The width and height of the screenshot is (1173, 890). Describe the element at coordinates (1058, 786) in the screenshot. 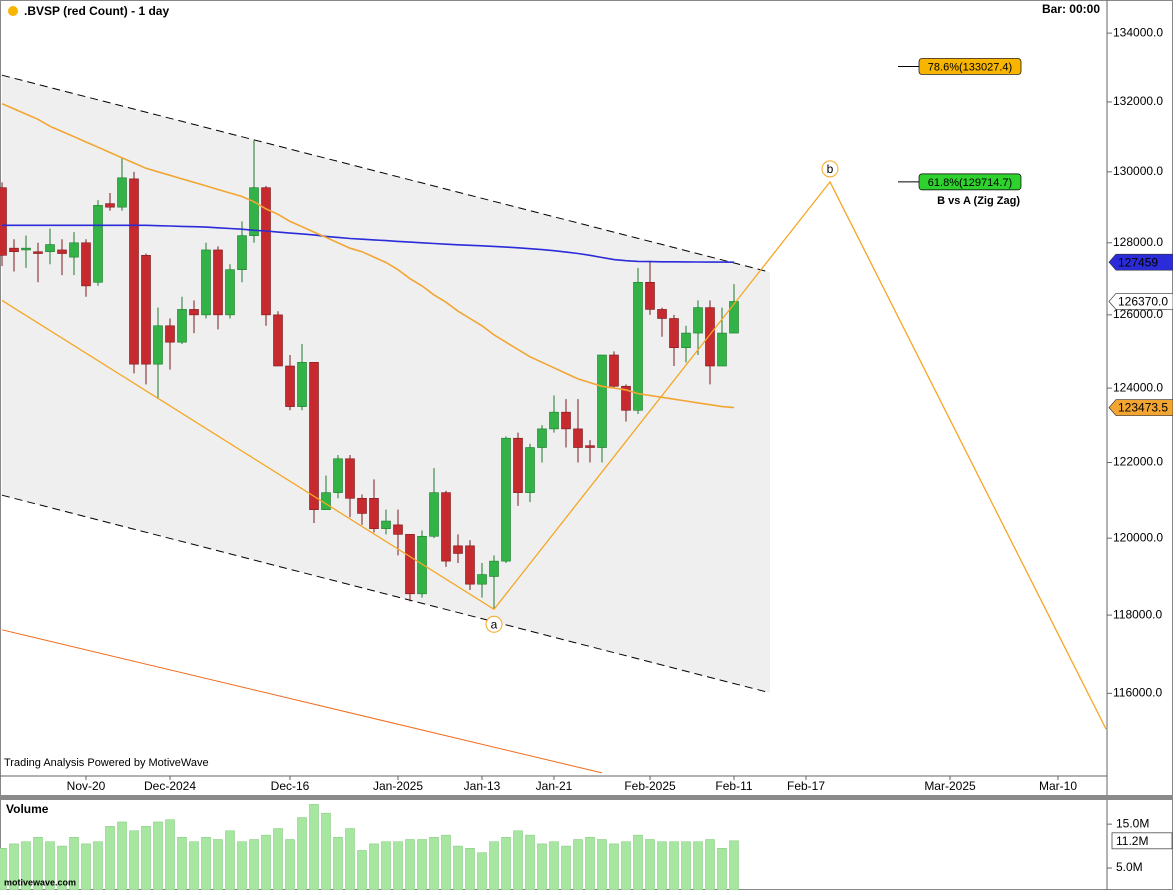

I see `x-tick-label: Mar-10` at that location.